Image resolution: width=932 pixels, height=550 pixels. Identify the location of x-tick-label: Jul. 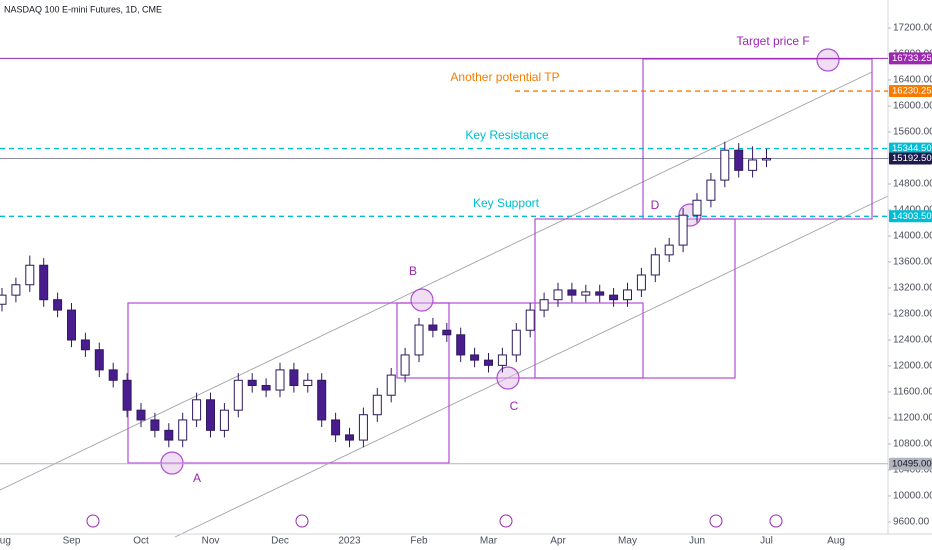
(766, 541).